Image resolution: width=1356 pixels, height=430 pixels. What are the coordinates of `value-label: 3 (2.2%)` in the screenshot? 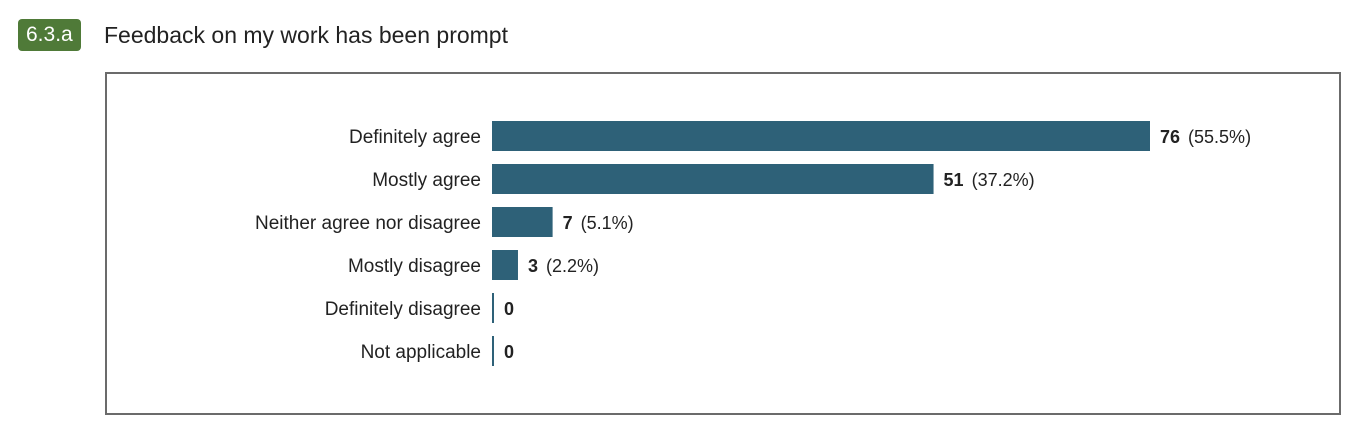 It's located at (563, 266).